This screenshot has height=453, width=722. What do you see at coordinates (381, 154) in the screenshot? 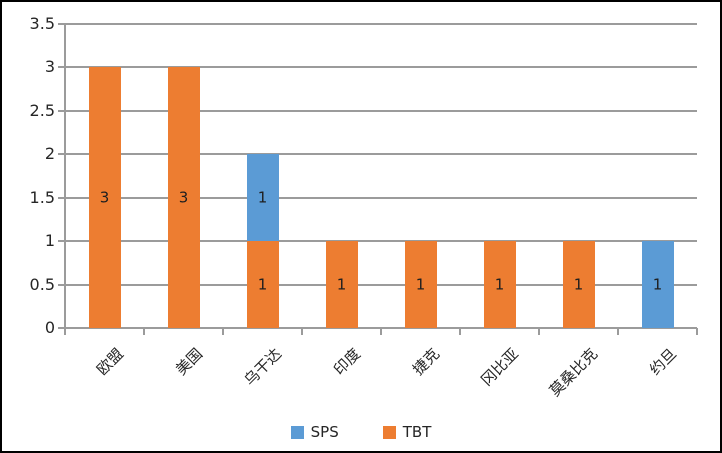
I see `gridline-y2` at bounding box center [381, 154].